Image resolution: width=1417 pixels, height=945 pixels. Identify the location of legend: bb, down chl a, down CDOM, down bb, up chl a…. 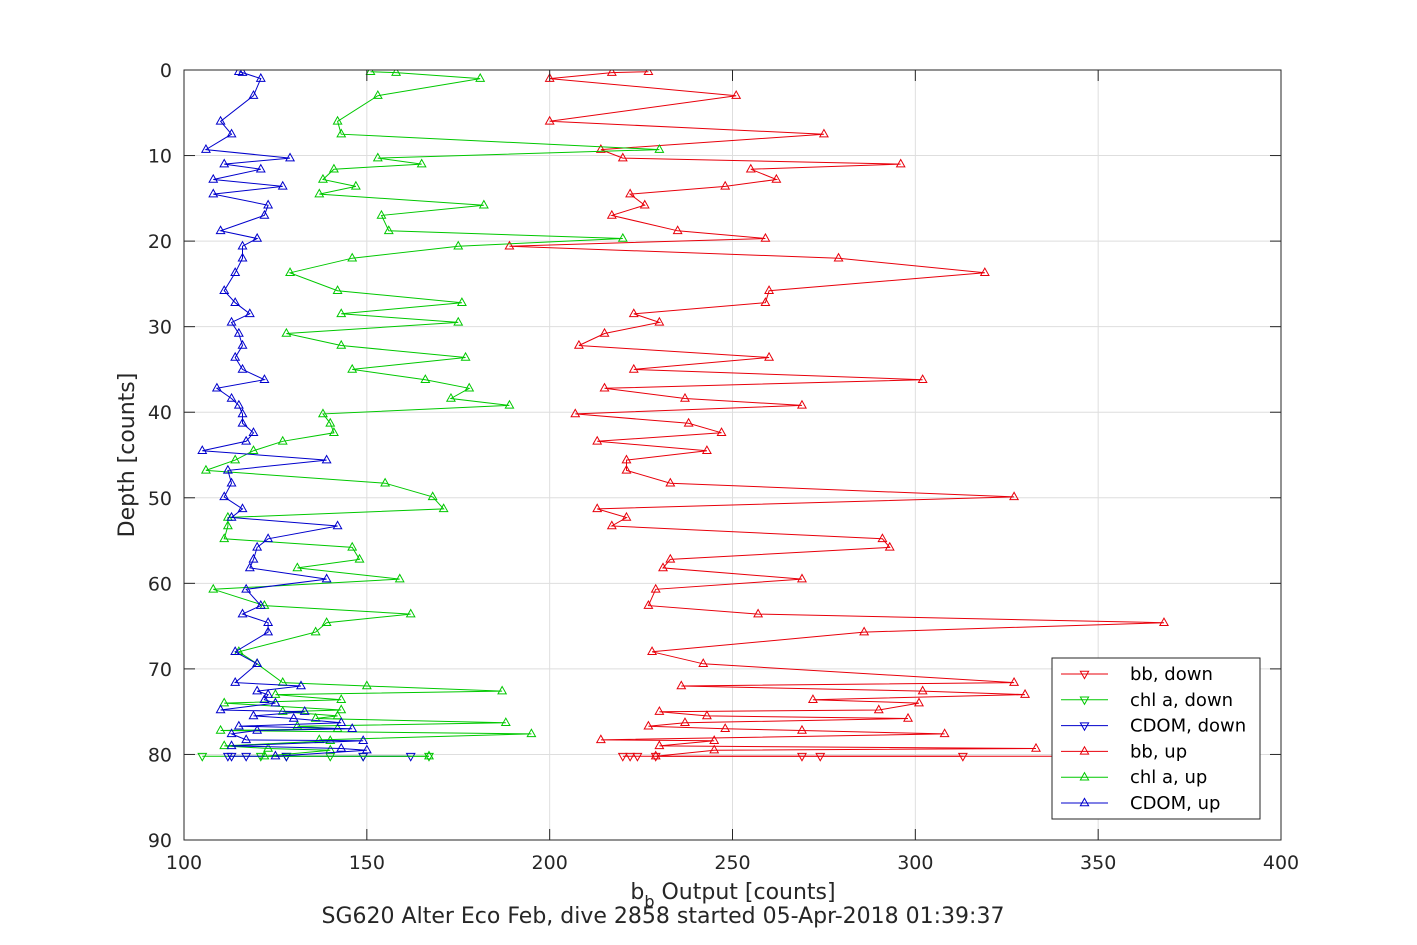
(1156, 738).